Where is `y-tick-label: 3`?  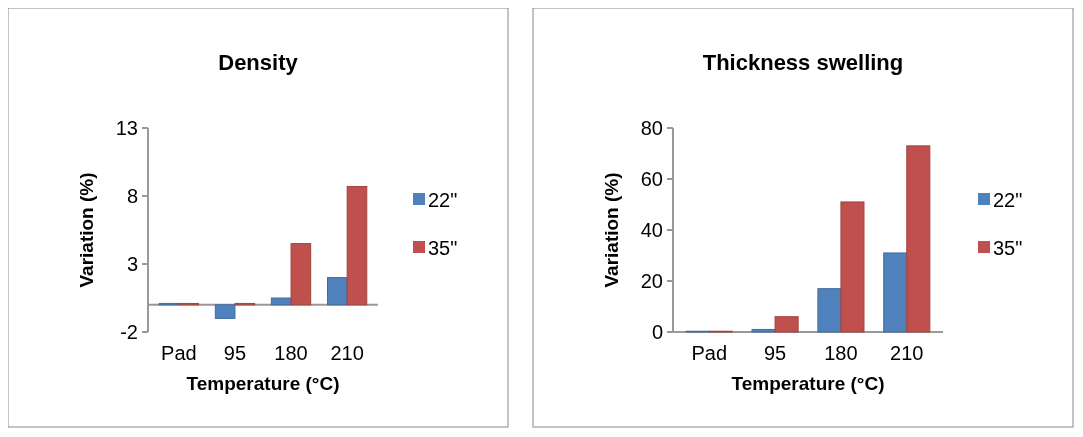
y-tick-label: 3 is located at coordinates (132, 264).